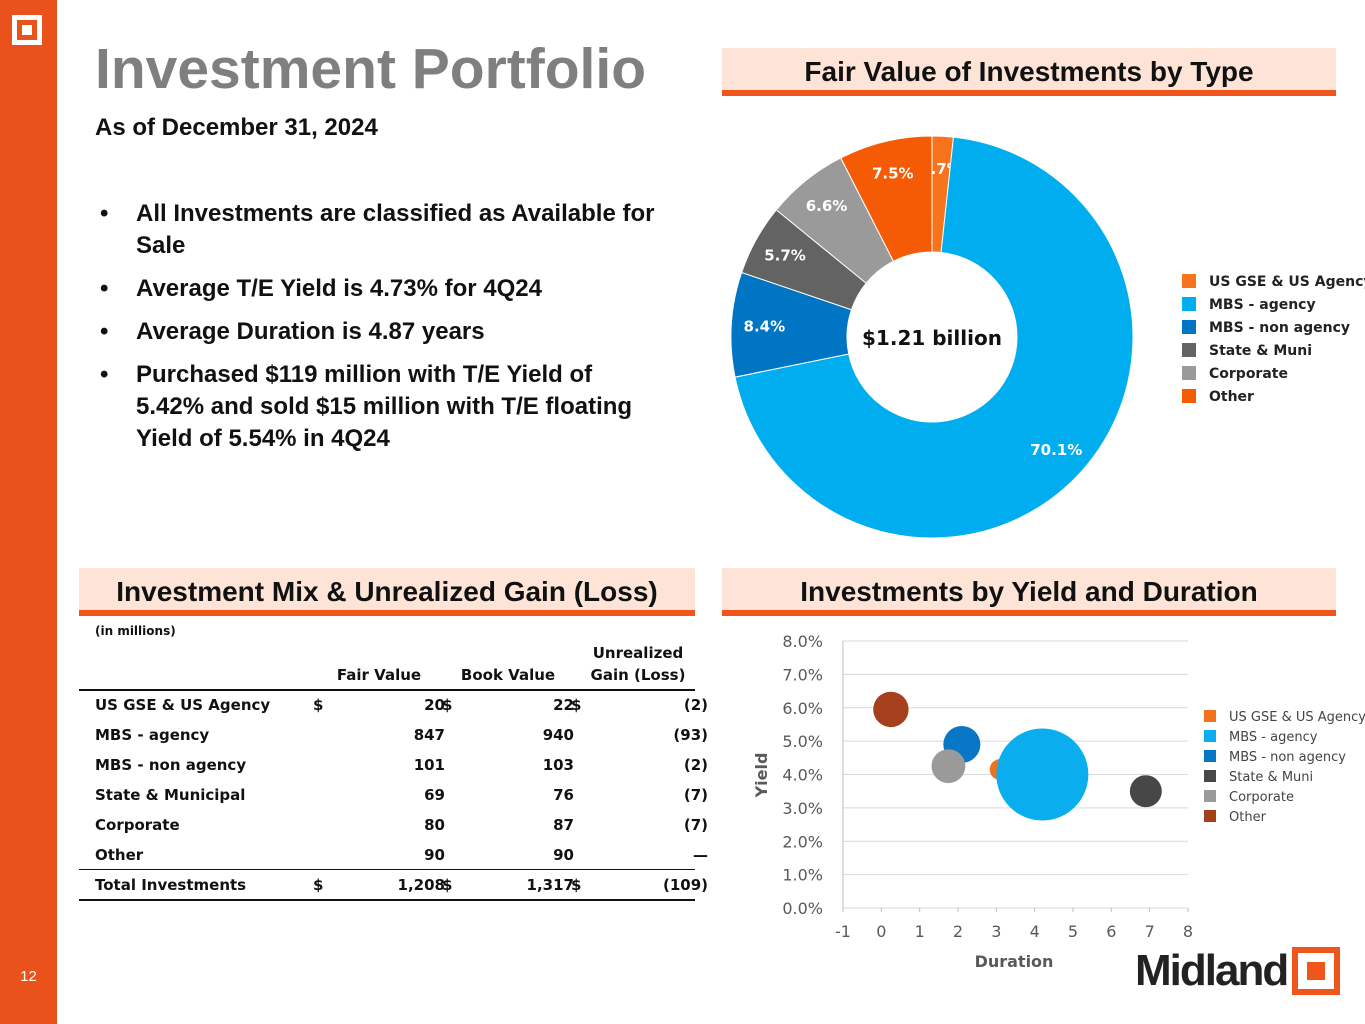 This screenshot has height=1024, width=1365. I want to click on side-bar, so click(28, 512).